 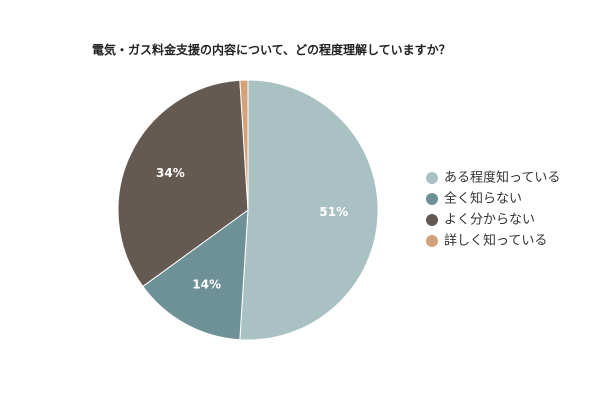 What do you see at coordinates (252, 229) in the screenshot?
I see `slice-labels: 51% 14% 34%` at bounding box center [252, 229].